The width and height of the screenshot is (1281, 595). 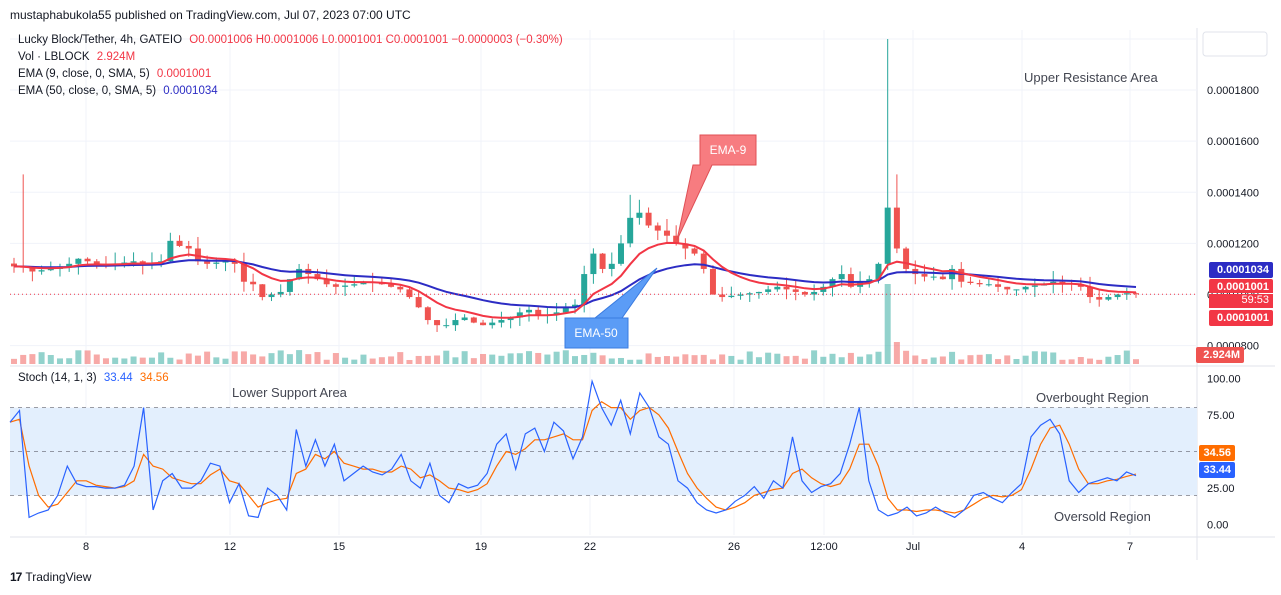 I want to click on time-tick-label: 7, so click(x=1130, y=547).